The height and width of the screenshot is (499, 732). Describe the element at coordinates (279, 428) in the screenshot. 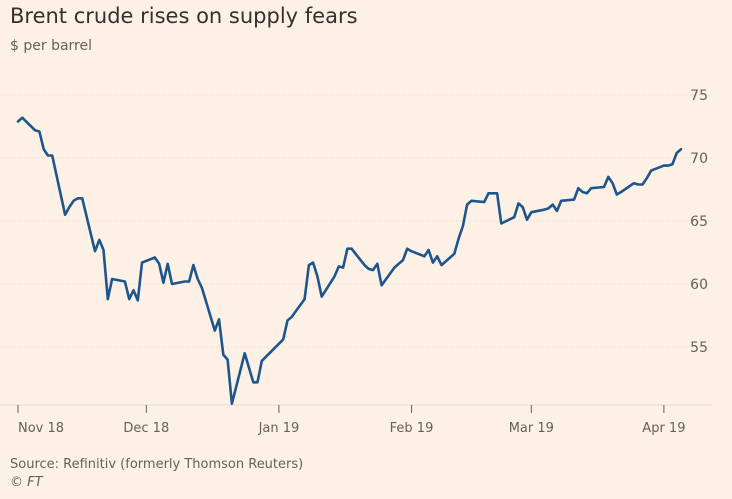

I see `x-tick-label: Jan 19` at that location.